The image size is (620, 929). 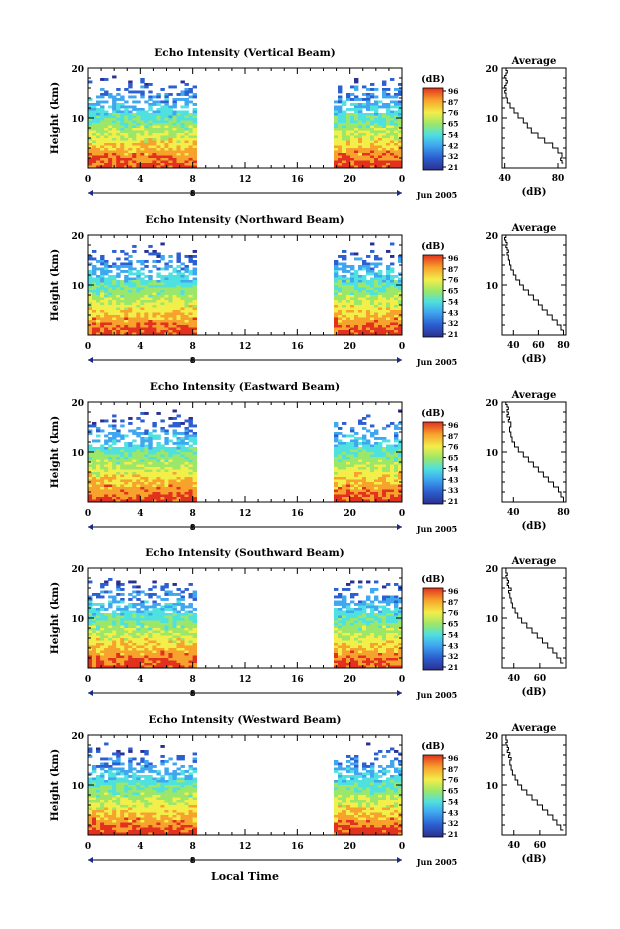 What do you see at coordinates (88, 347) in the screenshot?
I see `x-tick-label: 0` at bounding box center [88, 347].